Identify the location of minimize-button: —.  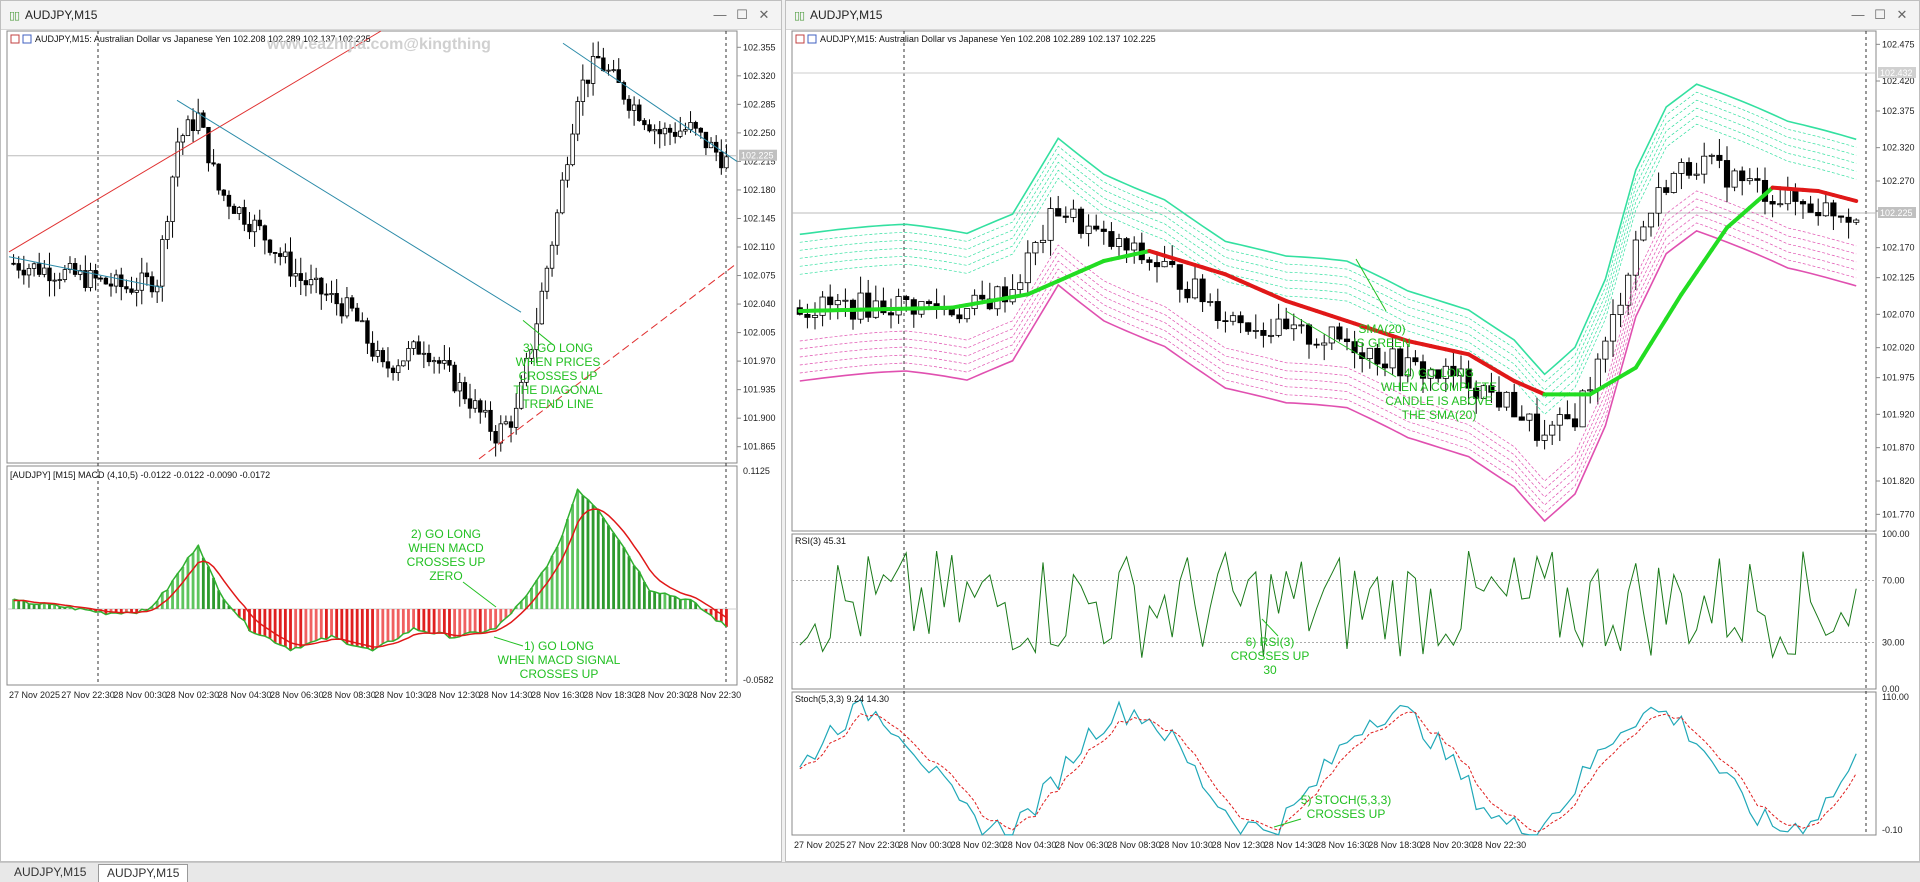
(720, 15).